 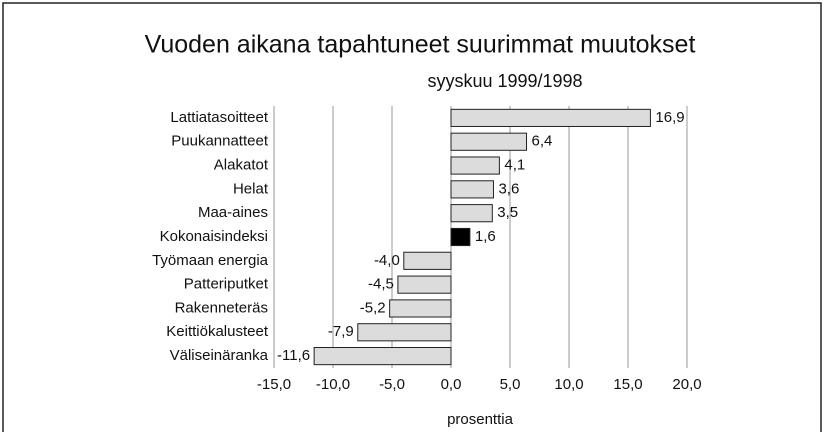 I want to click on value-label: -11,6, so click(x=293, y=355).